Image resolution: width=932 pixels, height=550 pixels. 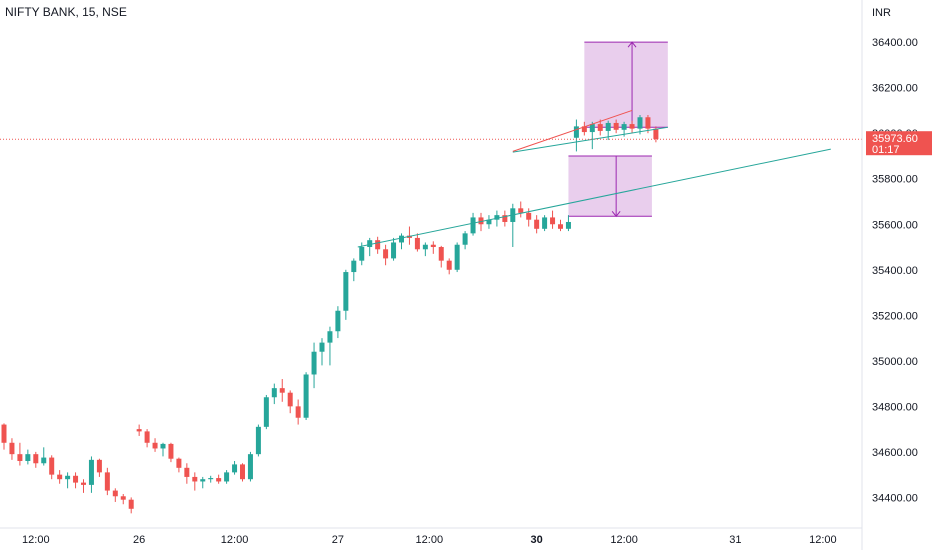 I want to click on trend-line-red, so click(x=572, y=130).